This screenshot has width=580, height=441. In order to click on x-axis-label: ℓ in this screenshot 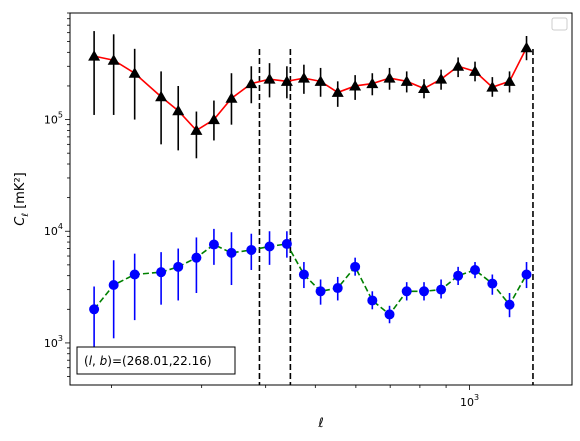, I will do `click(320, 423)`.